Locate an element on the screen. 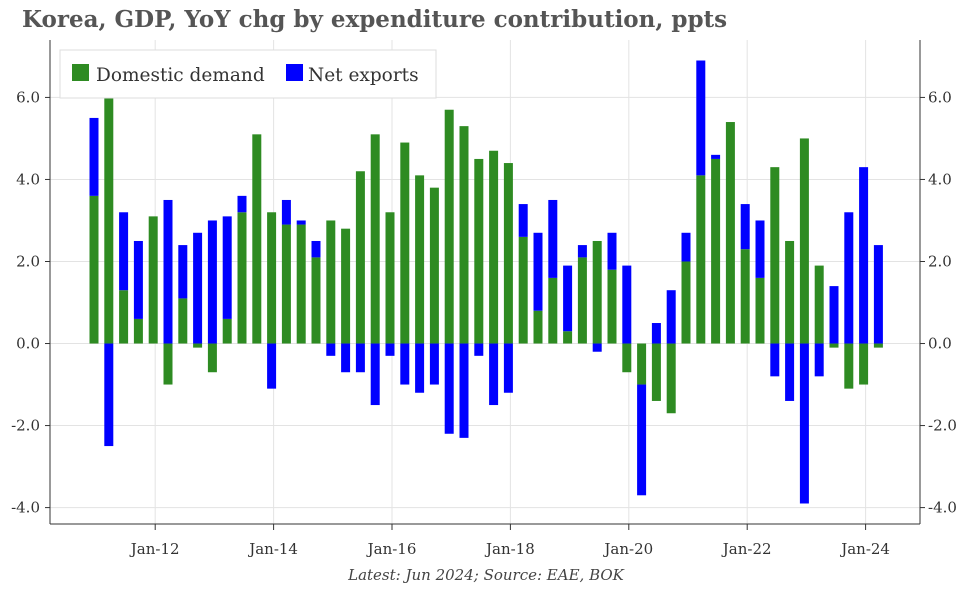 The image size is (972, 589). x-tick-label: Jan-12 is located at coordinates (154, 549).